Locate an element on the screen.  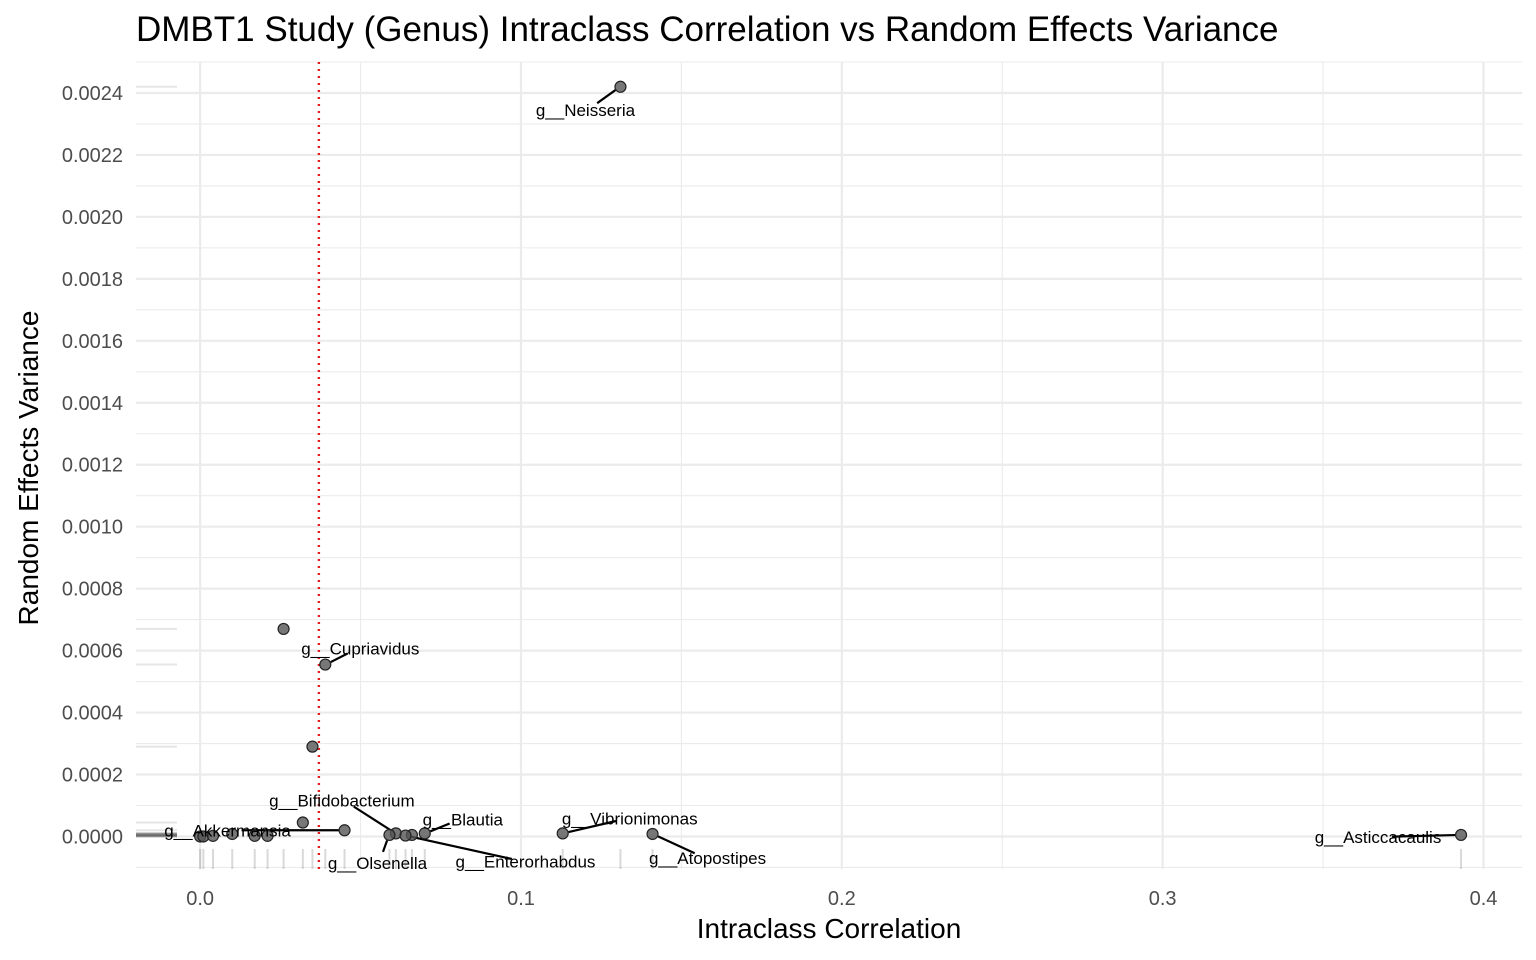
point-label: g__Bifidobacterium is located at coordinates (342, 800).